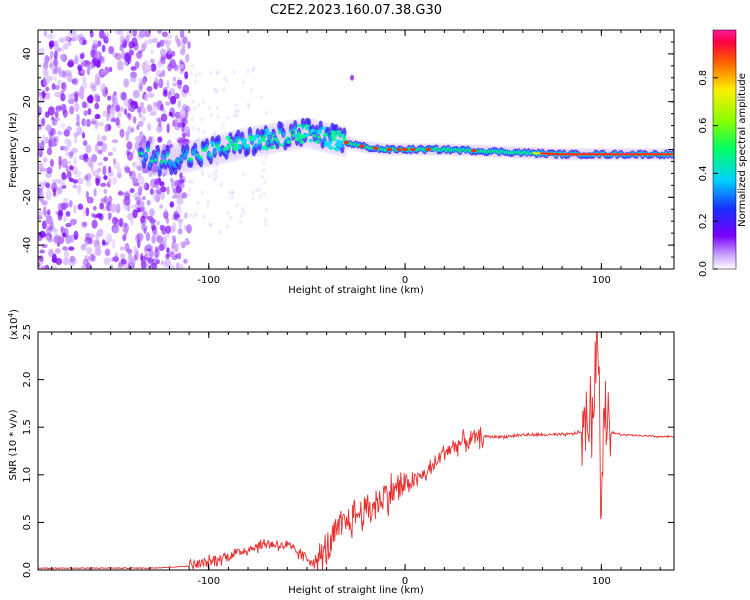  What do you see at coordinates (703, 126) in the screenshot?
I see `colorbar-tick-label: 0.6` at bounding box center [703, 126].